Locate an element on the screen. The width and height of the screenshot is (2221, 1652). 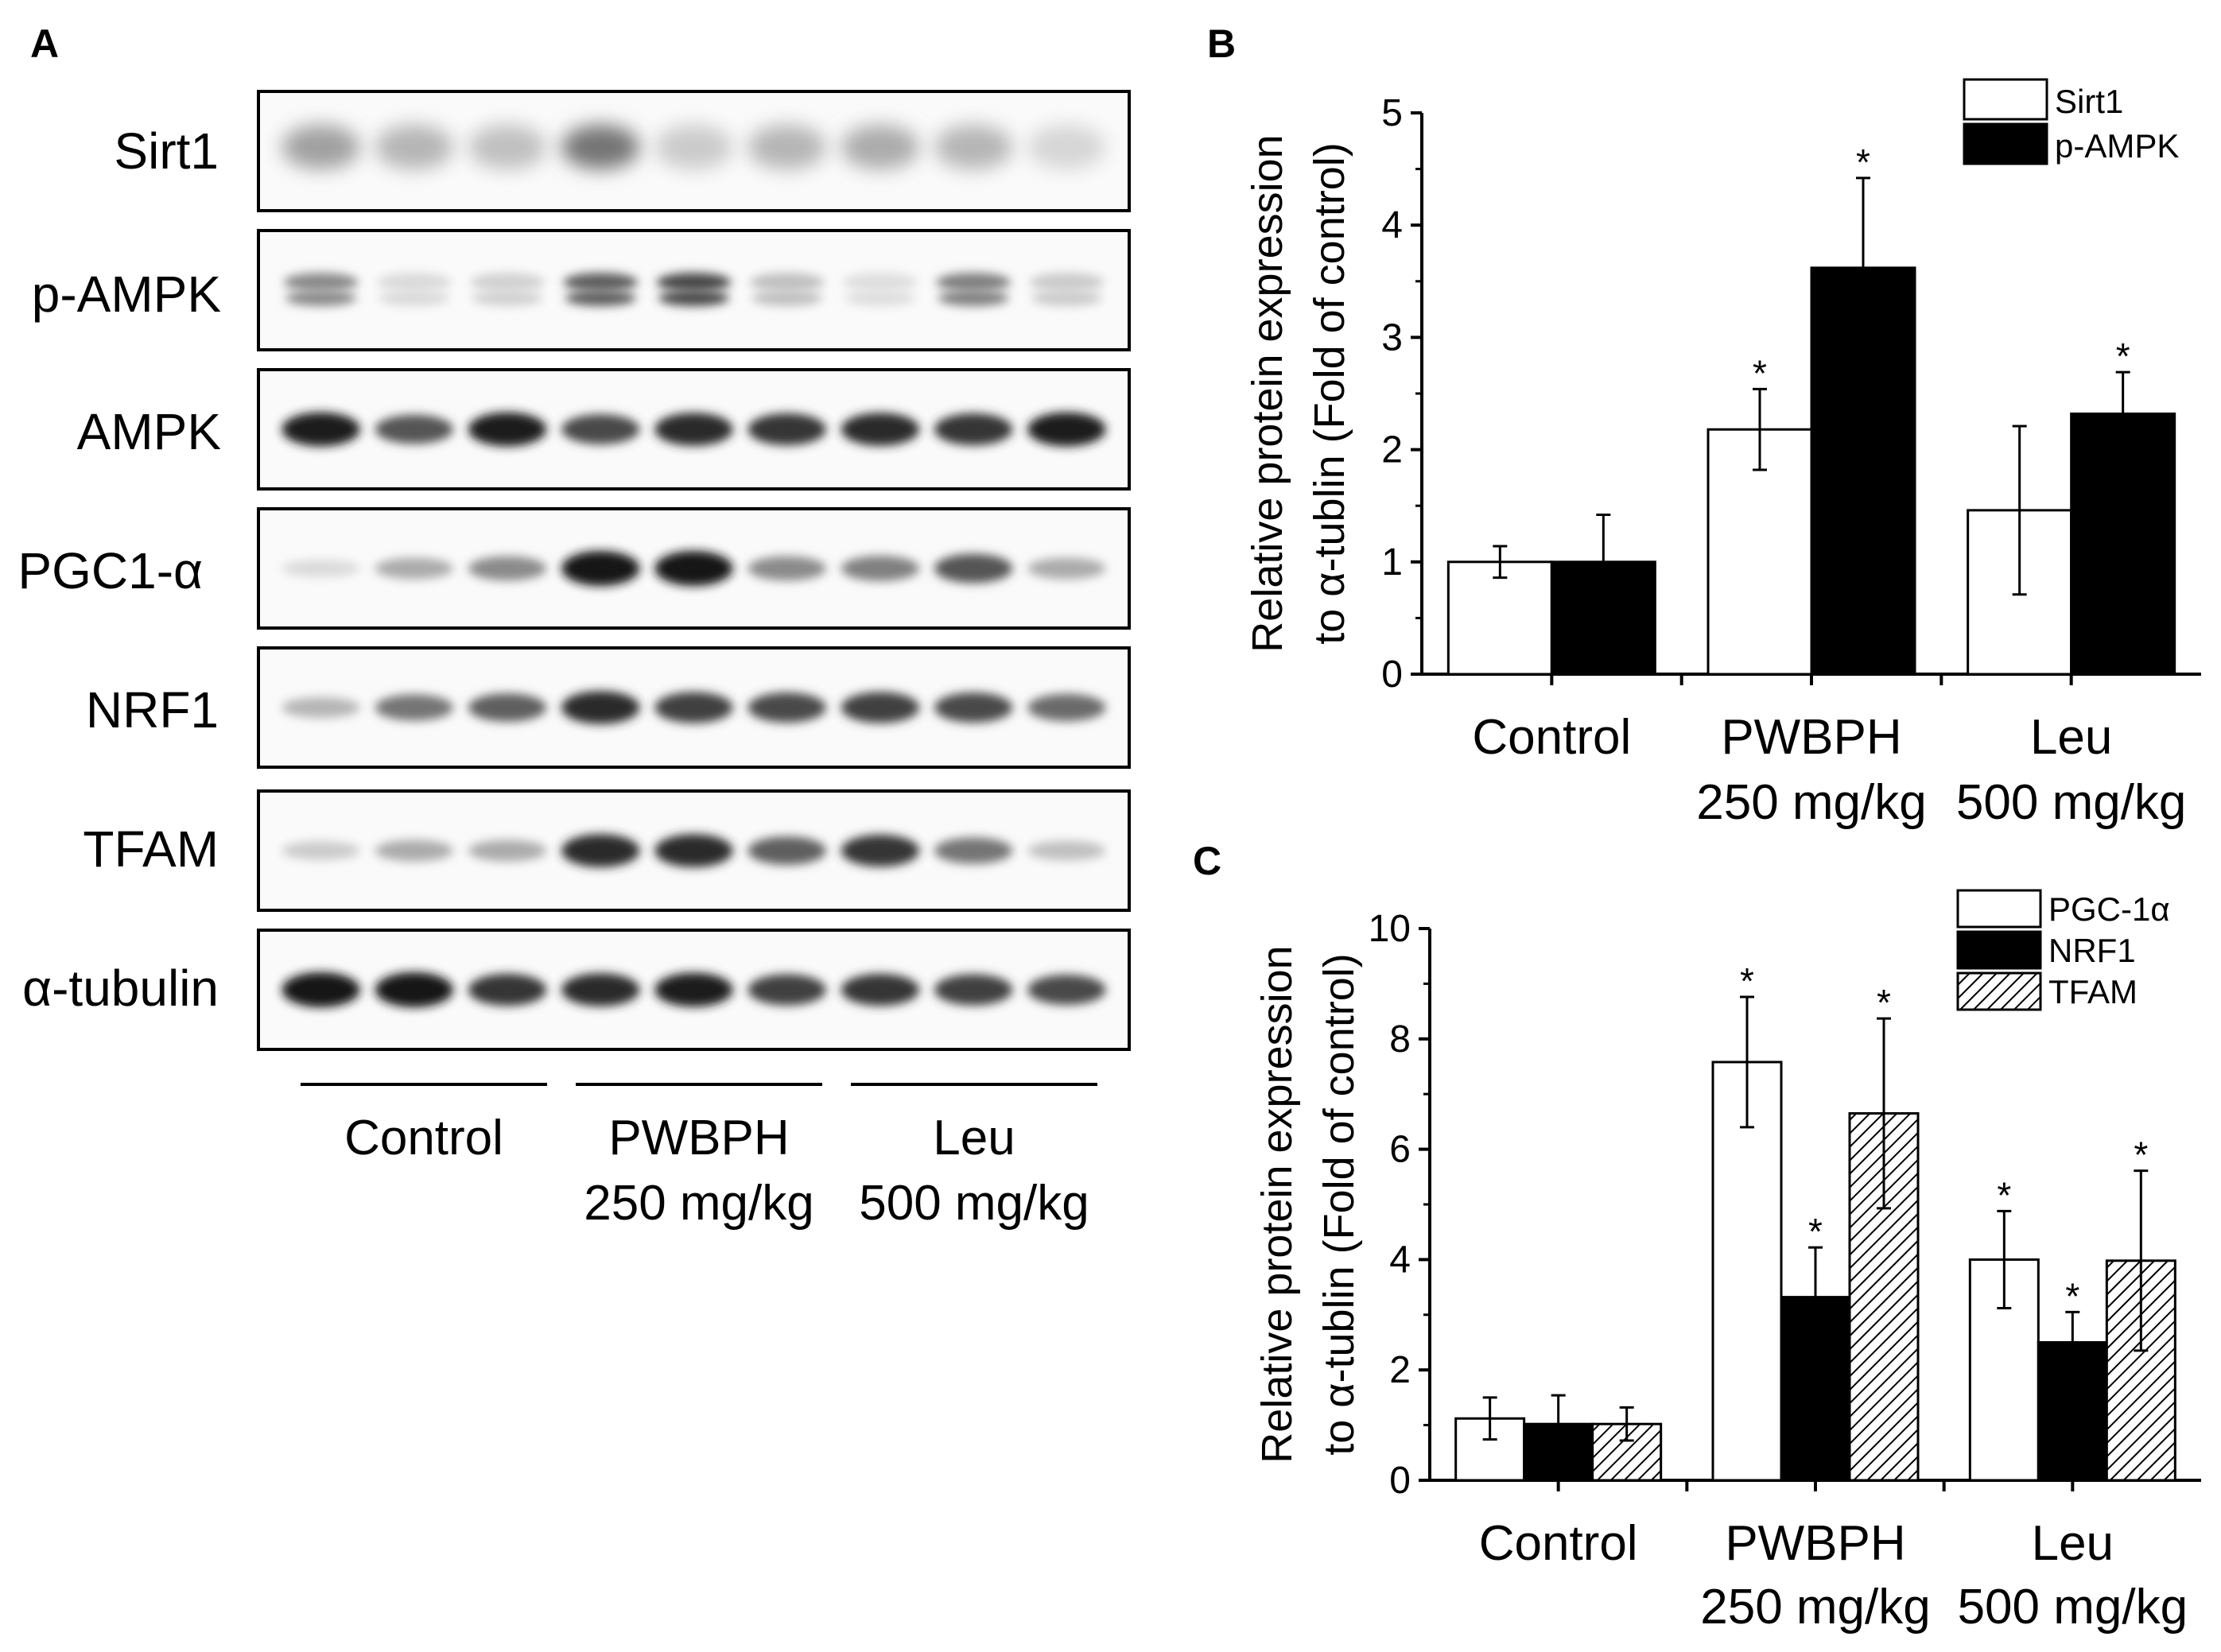
y-axis-title-line2: to α-tublin (Fold of control) is located at coordinates (1329, 393).